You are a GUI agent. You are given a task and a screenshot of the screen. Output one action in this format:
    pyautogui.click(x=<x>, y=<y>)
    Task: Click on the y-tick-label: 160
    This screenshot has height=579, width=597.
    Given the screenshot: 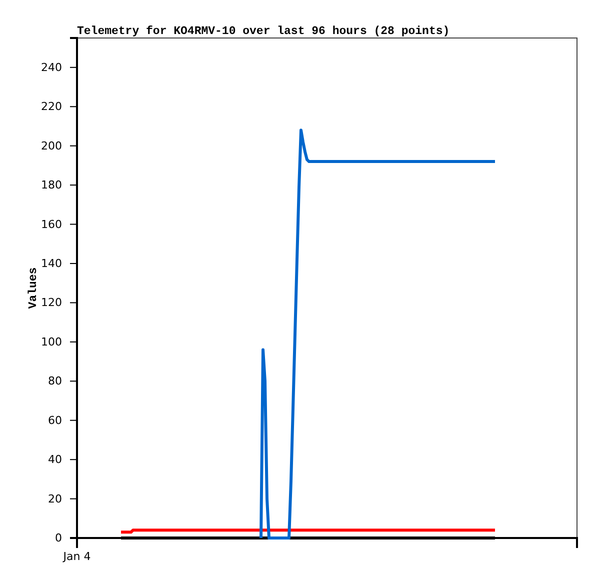 What is the action you would take?
    pyautogui.click(x=51, y=224)
    